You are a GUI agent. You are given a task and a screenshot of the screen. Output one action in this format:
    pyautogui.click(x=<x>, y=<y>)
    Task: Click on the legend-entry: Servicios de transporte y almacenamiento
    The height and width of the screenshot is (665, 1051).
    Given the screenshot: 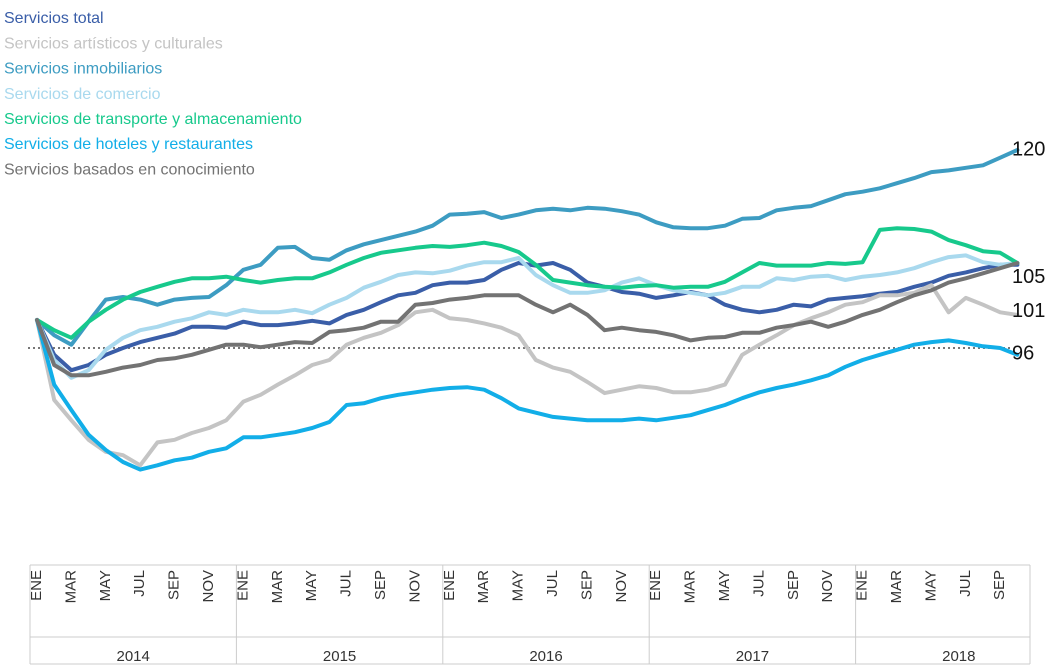 What is the action you would take?
    pyautogui.click(x=153, y=119)
    